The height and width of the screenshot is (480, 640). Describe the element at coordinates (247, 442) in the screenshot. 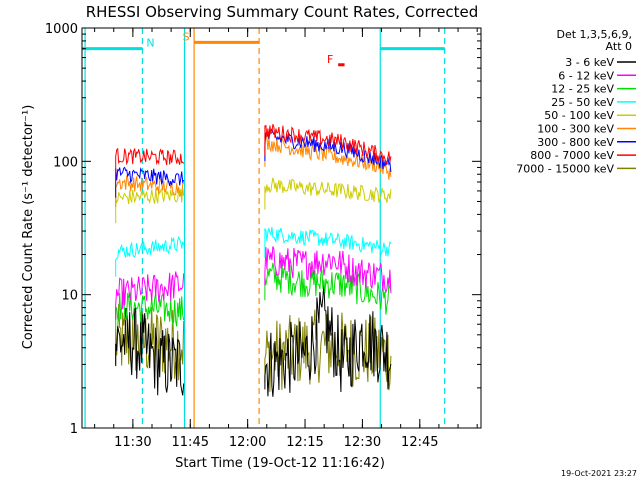

I see `x-tick-label: 12:00` at that location.